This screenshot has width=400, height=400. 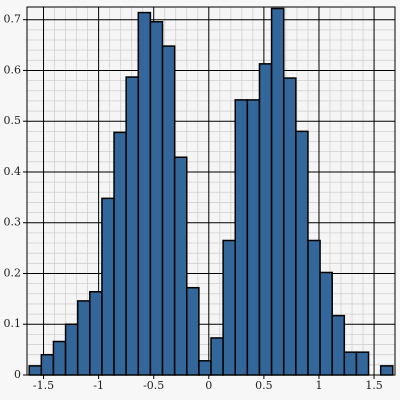 I want to click on x-tick-label: -1, so click(x=98, y=385).